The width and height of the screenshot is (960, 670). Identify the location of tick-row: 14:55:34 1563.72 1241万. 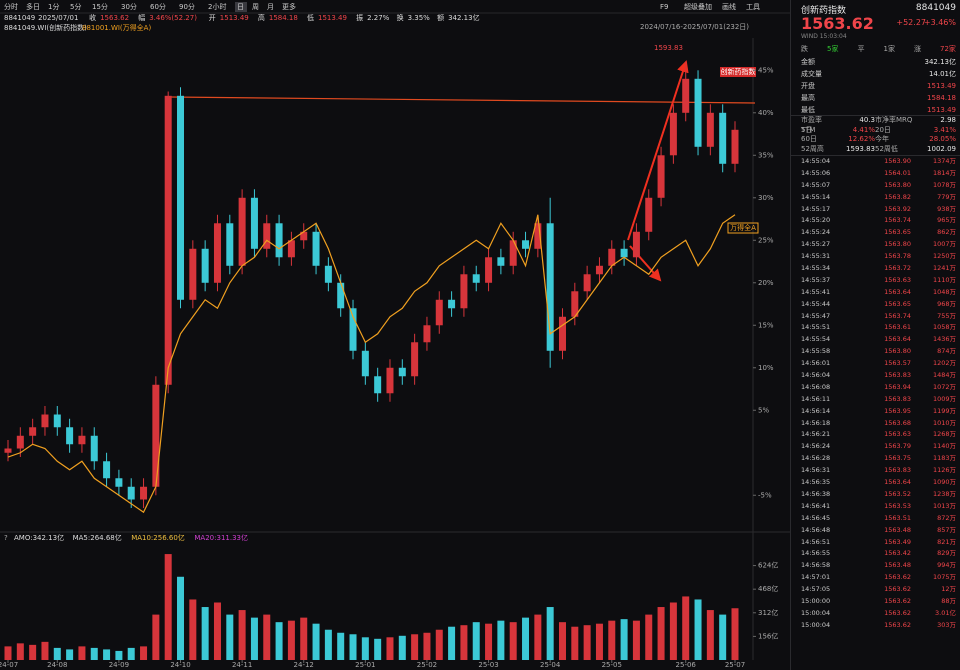
(875, 269).